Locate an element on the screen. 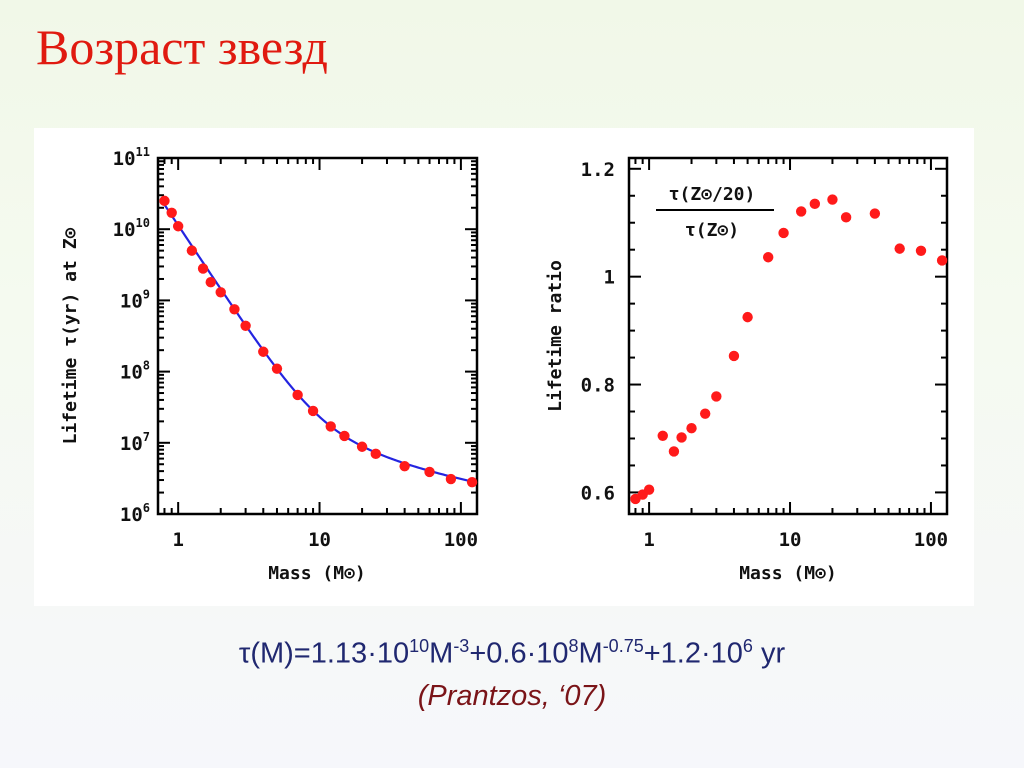 This screenshot has width=1024, height=768. lifetime-x-axis-label: Mass (M⊙) is located at coordinates (317, 573).